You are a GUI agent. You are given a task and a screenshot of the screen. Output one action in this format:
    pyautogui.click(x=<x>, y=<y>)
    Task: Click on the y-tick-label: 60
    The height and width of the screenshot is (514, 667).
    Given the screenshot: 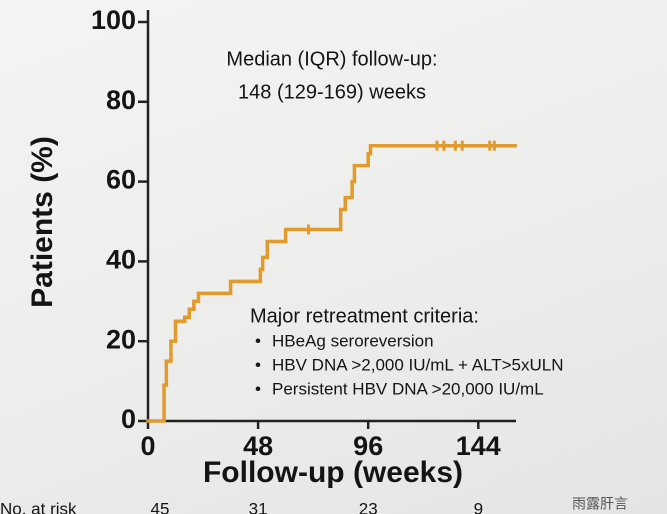 What is the action you would take?
    pyautogui.click(x=121, y=180)
    